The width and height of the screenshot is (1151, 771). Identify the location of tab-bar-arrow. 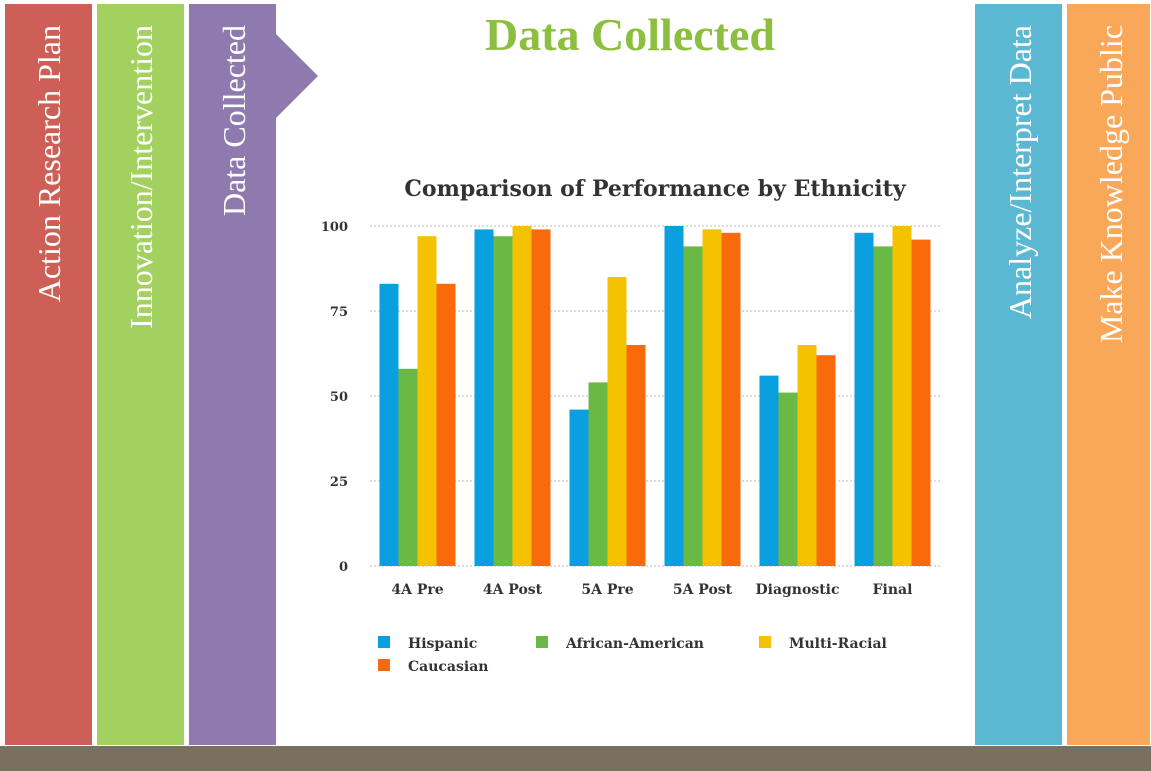
(253, 374).